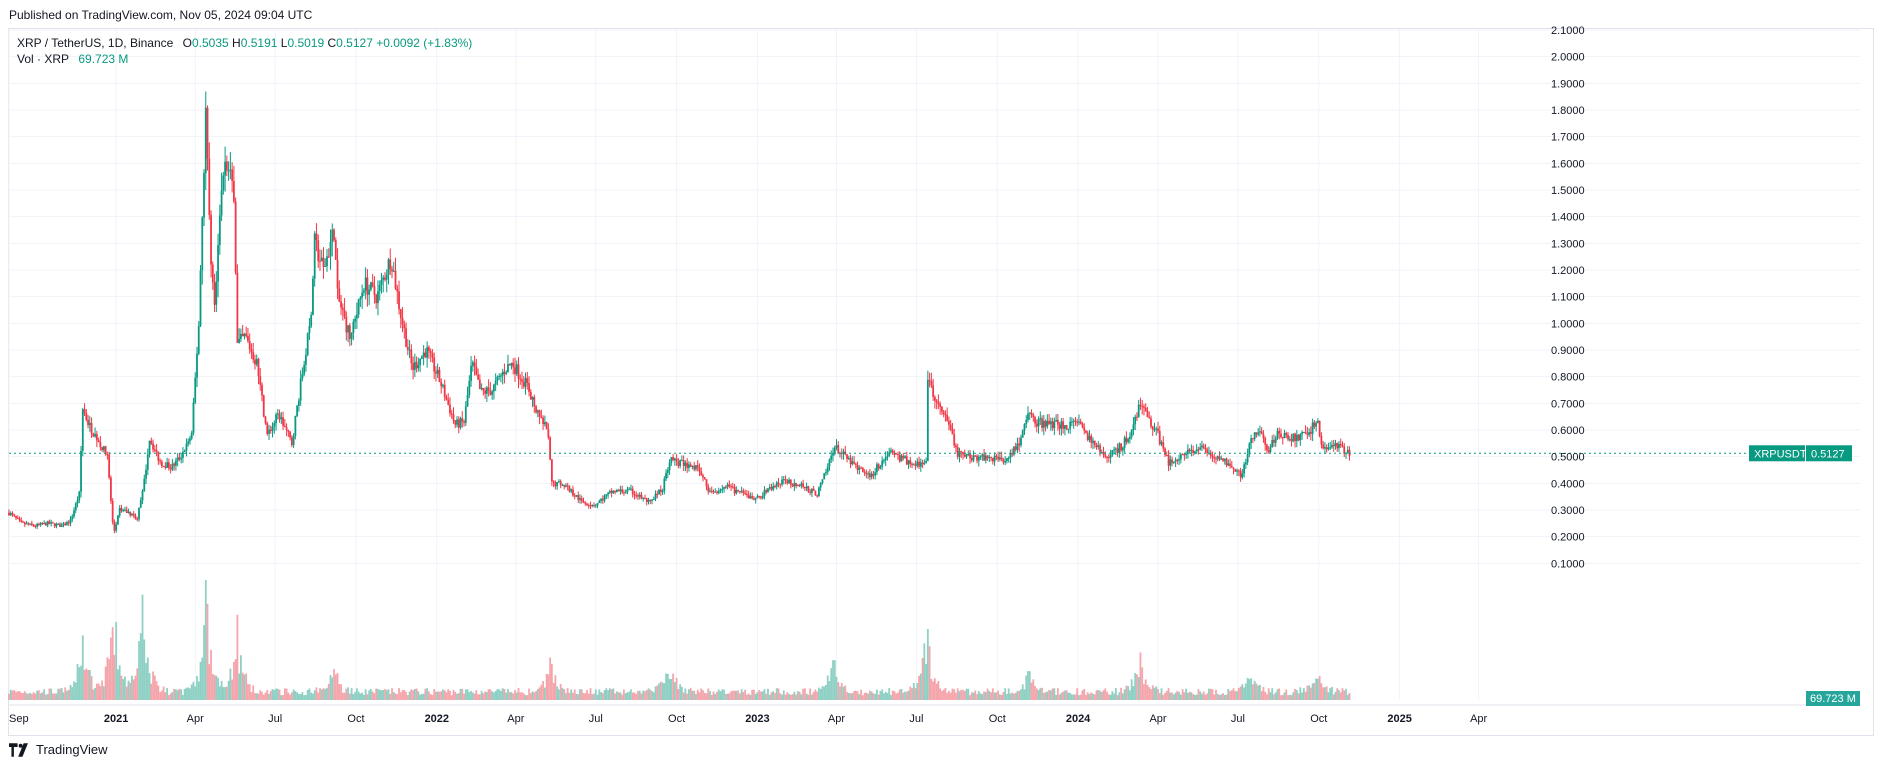  Describe the element at coordinates (596, 719) in the screenshot. I see `time-tick-label: Jul` at that location.